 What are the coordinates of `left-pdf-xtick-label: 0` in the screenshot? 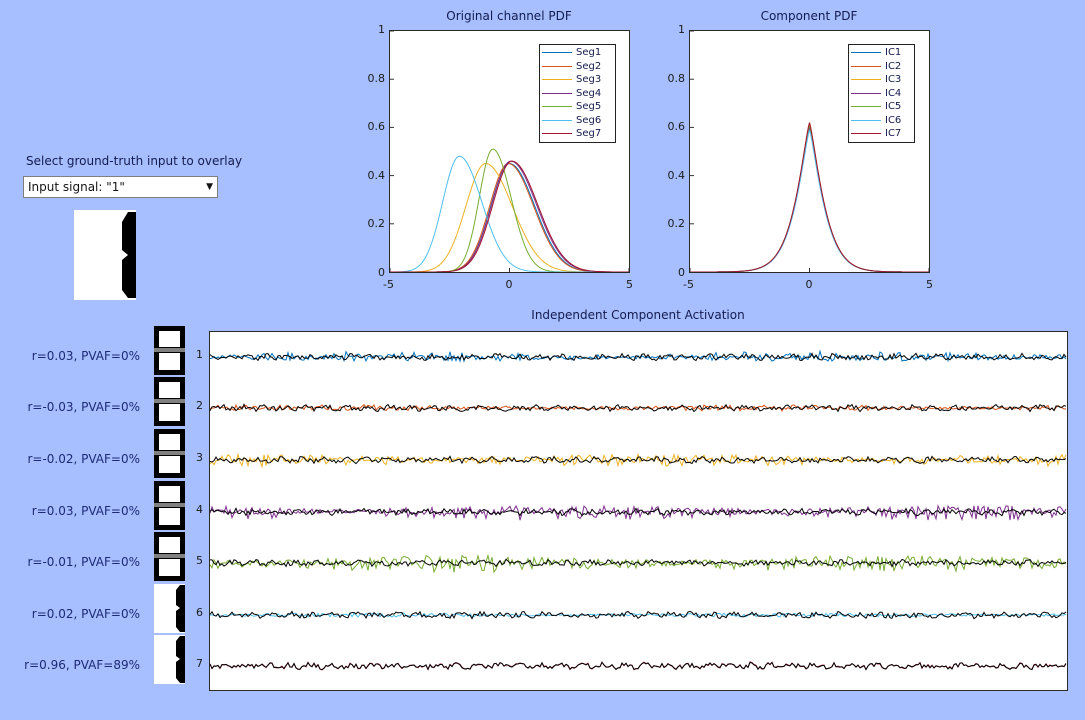 It's located at (509, 284).